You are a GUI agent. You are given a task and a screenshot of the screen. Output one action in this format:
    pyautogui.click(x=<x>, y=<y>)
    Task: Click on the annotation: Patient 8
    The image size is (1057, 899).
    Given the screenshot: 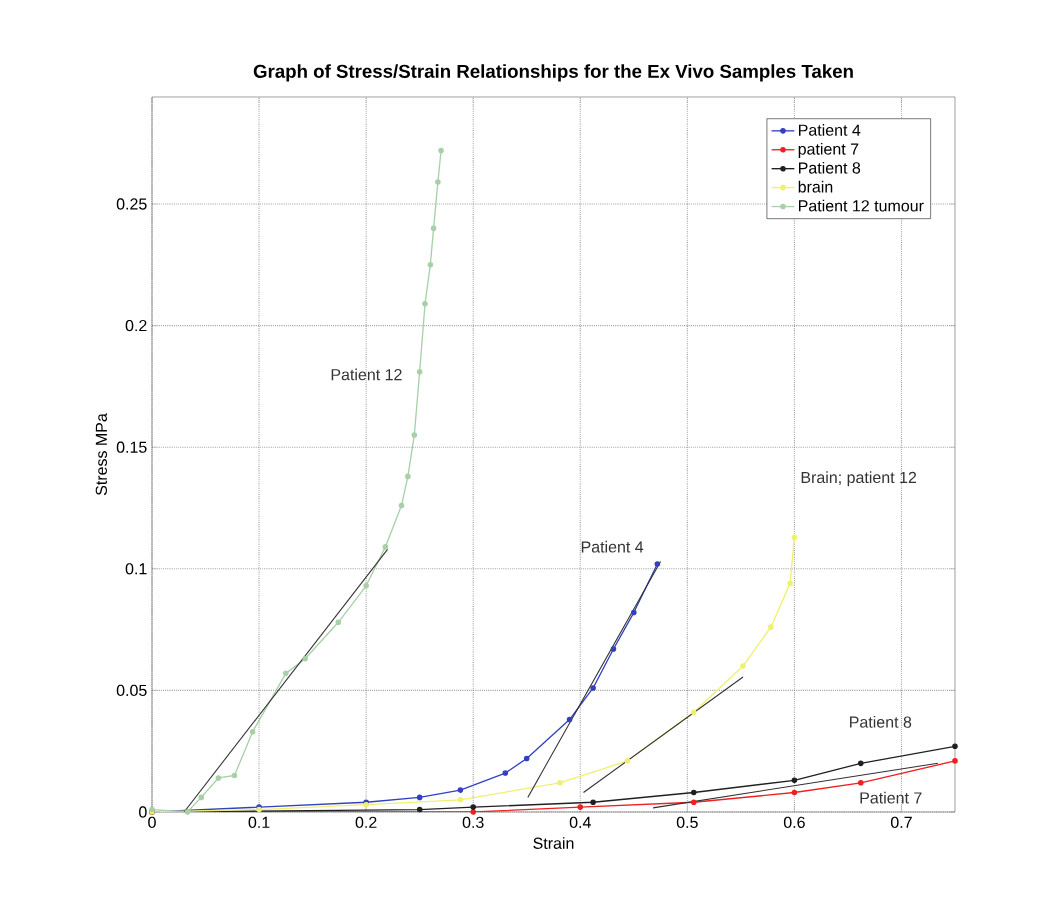 What is the action you would take?
    pyautogui.click(x=881, y=722)
    